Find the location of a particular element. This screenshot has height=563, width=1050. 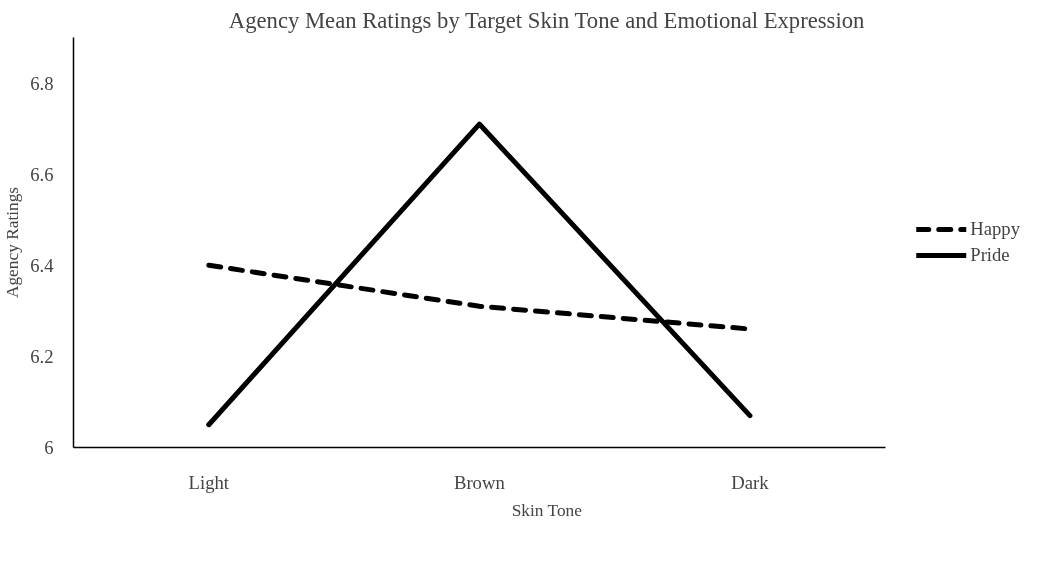

y-tick-label: 6.6 is located at coordinates (42, 174).